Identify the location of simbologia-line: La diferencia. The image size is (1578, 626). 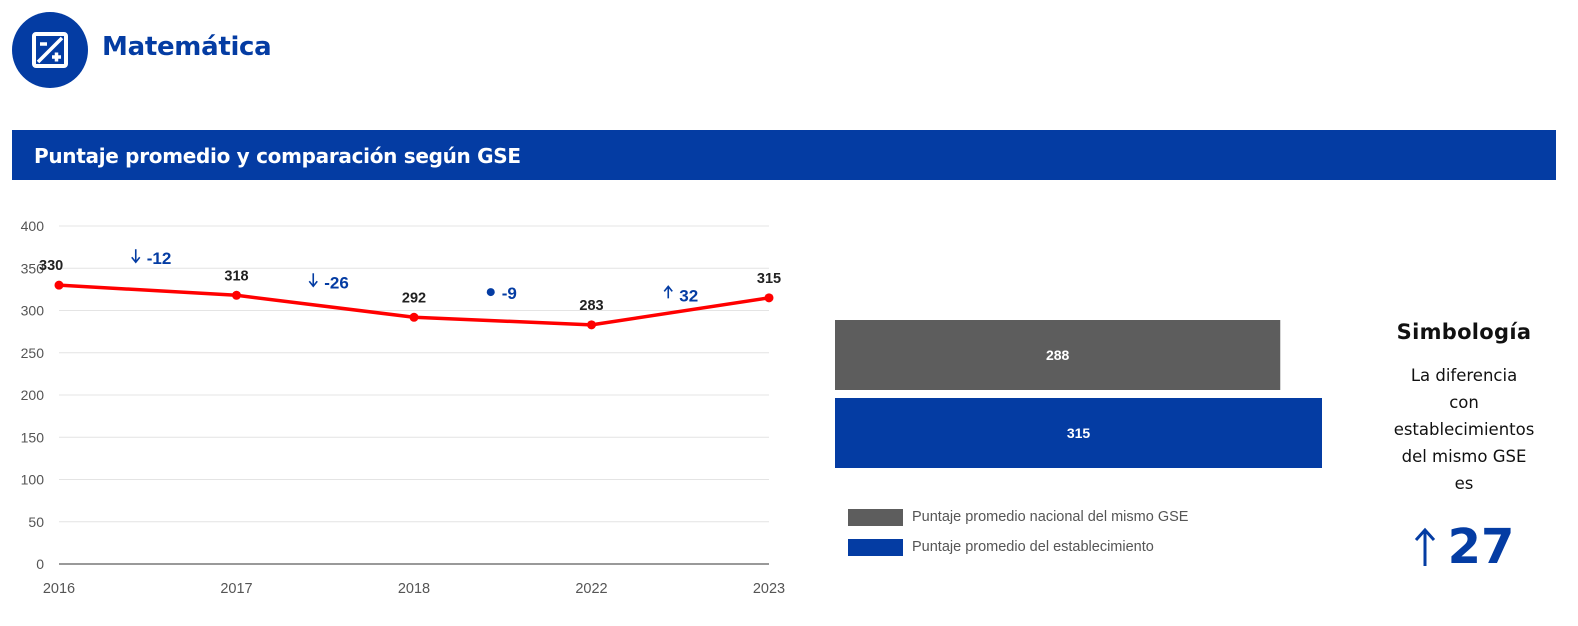
(1464, 375).